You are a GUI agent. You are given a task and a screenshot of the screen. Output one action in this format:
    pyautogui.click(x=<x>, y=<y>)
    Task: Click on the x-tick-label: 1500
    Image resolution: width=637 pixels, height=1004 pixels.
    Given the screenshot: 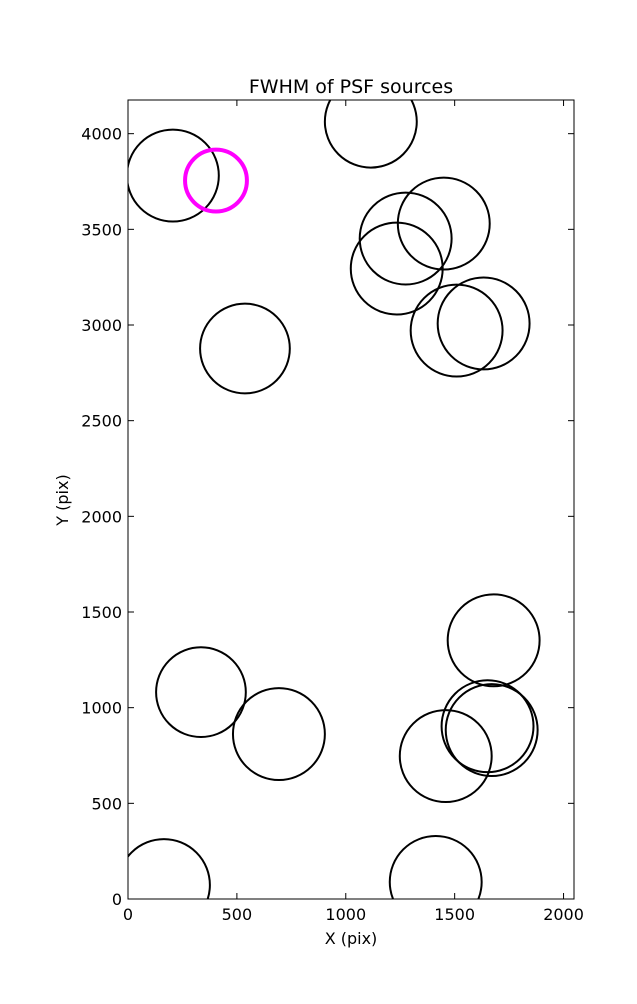 What is the action you would take?
    pyautogui.click(x=454, y=914)
    